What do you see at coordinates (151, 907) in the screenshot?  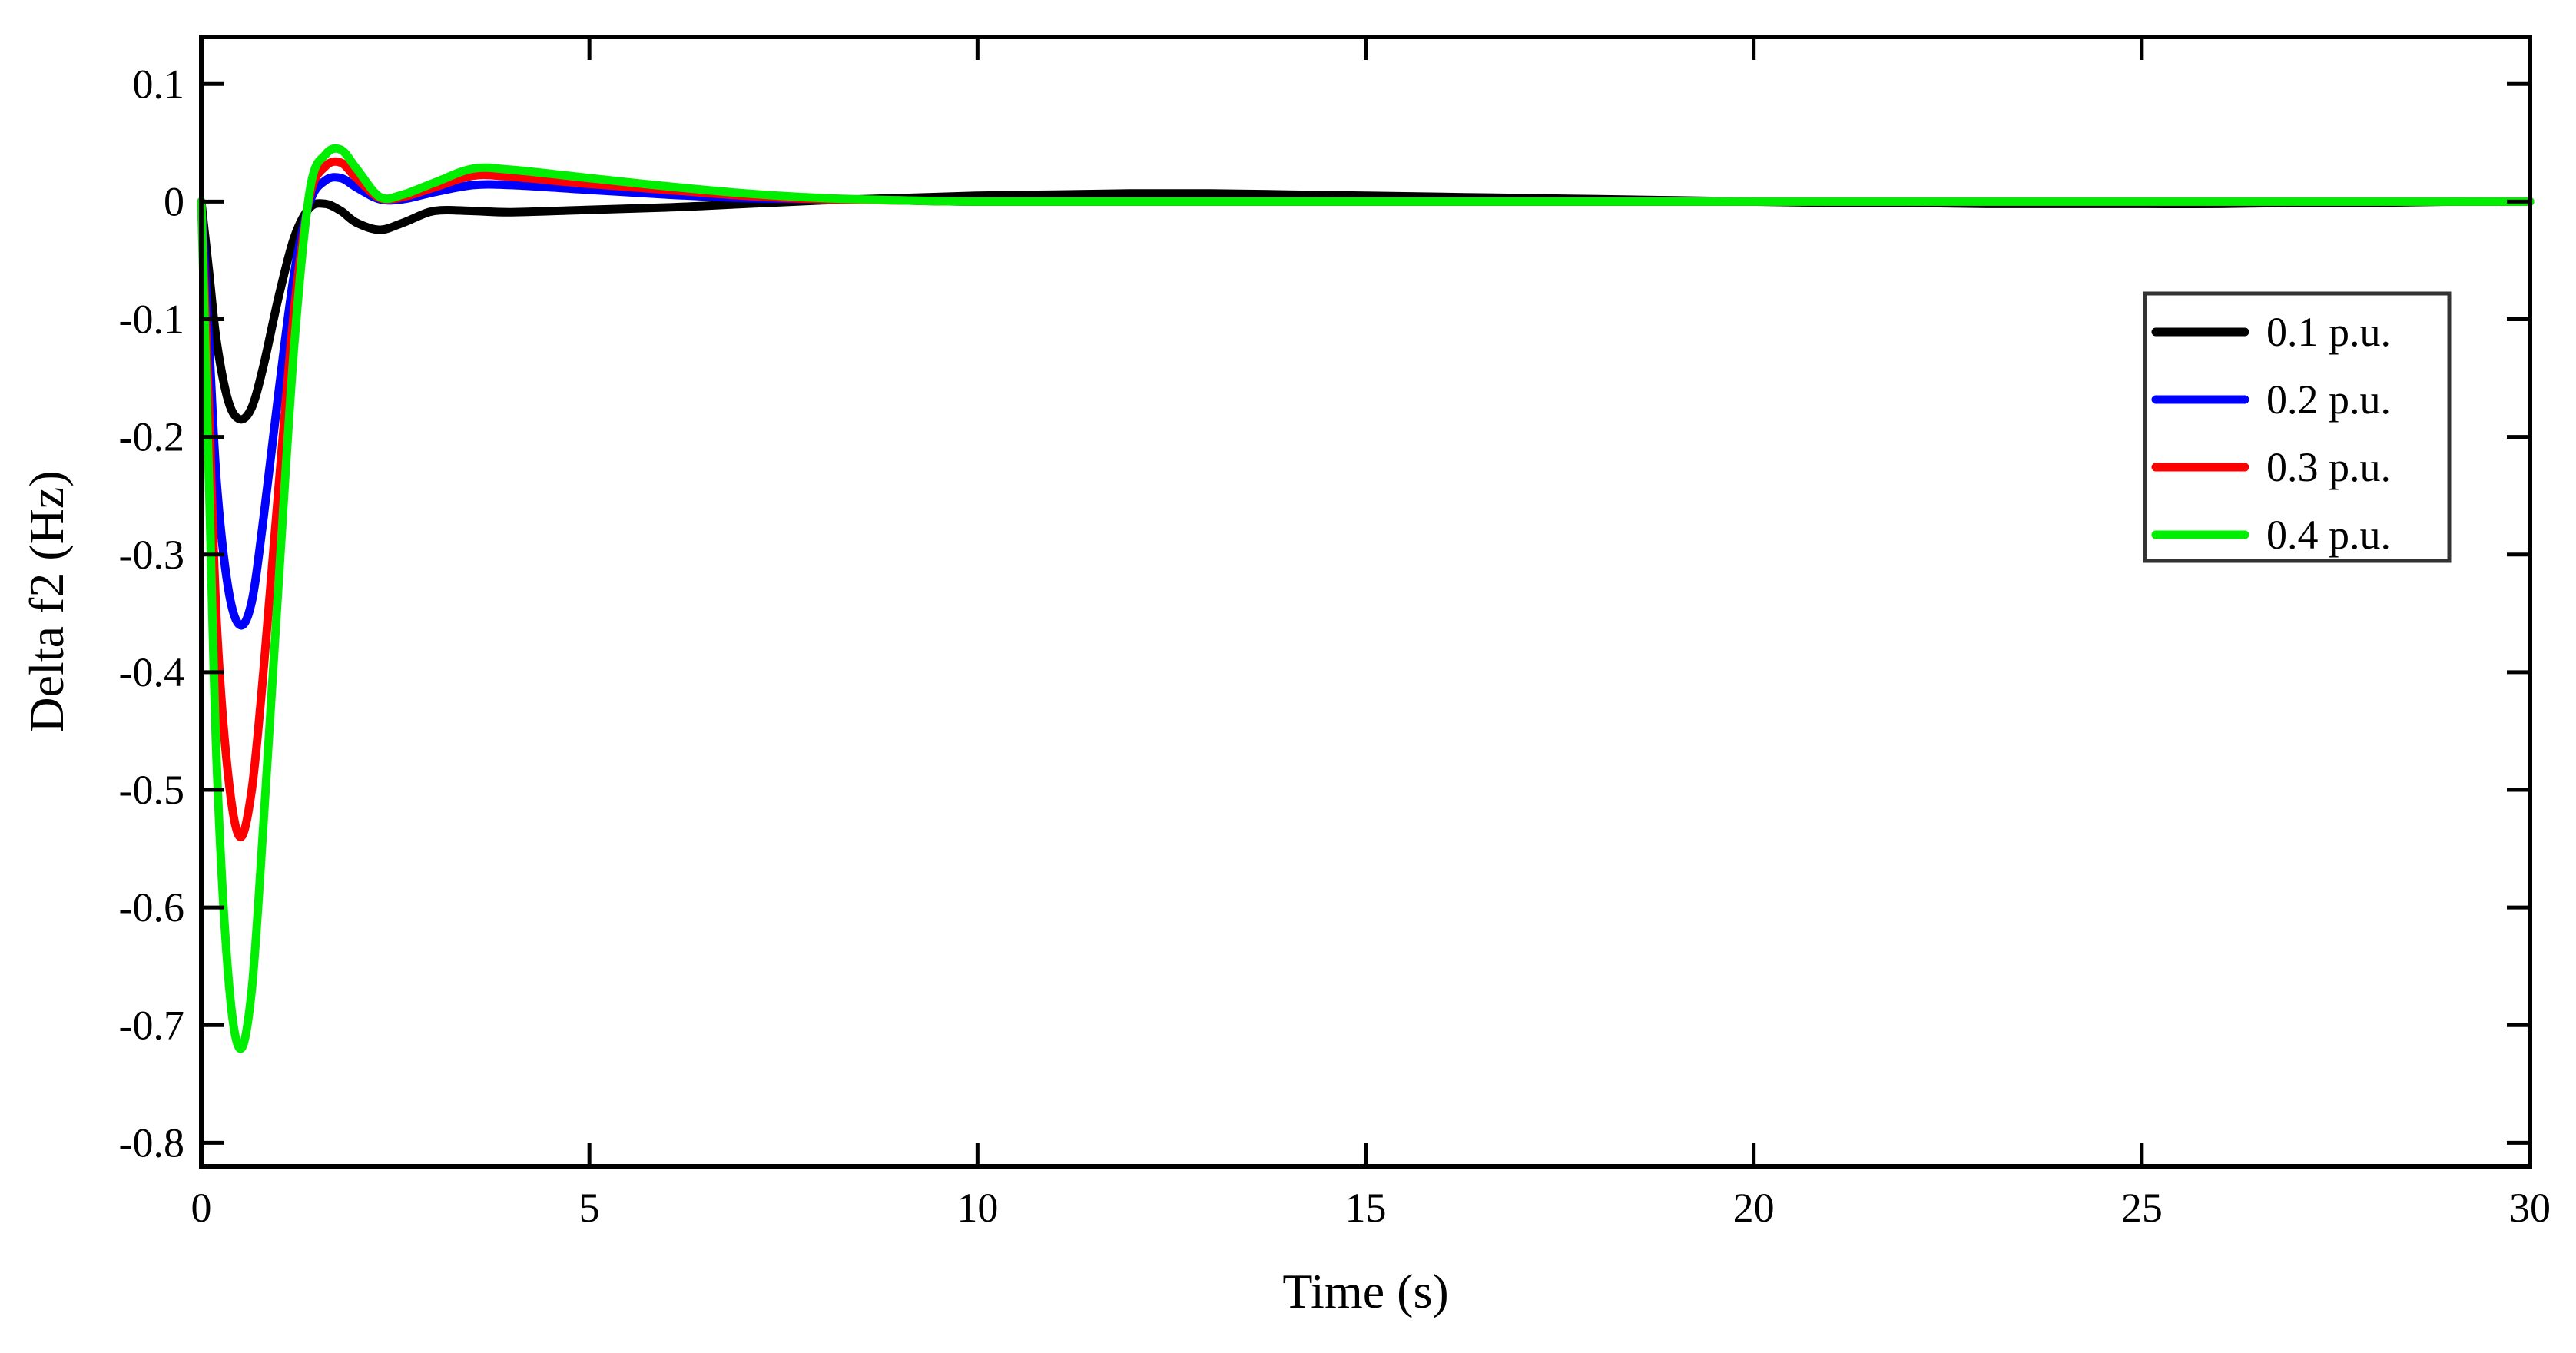 I see `y-tick-label: -0.6` at bounding box center [151, 907].